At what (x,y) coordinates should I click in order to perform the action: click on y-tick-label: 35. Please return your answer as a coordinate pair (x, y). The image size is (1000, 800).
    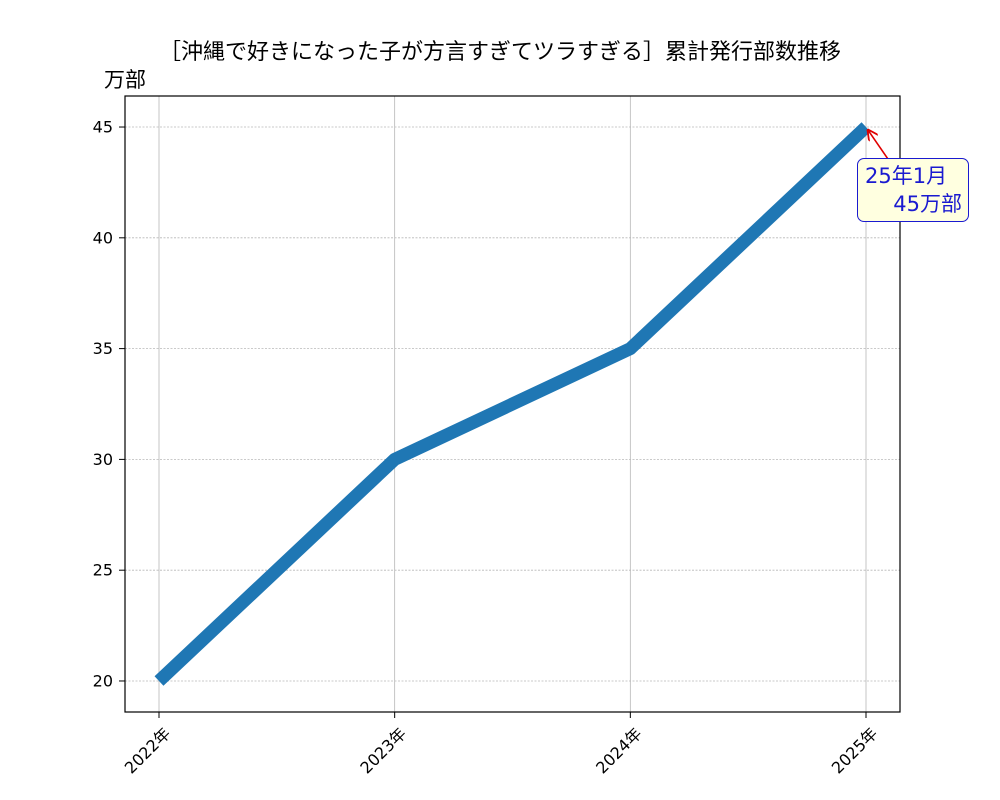
    Looking at the image, I should click on (103, 348).